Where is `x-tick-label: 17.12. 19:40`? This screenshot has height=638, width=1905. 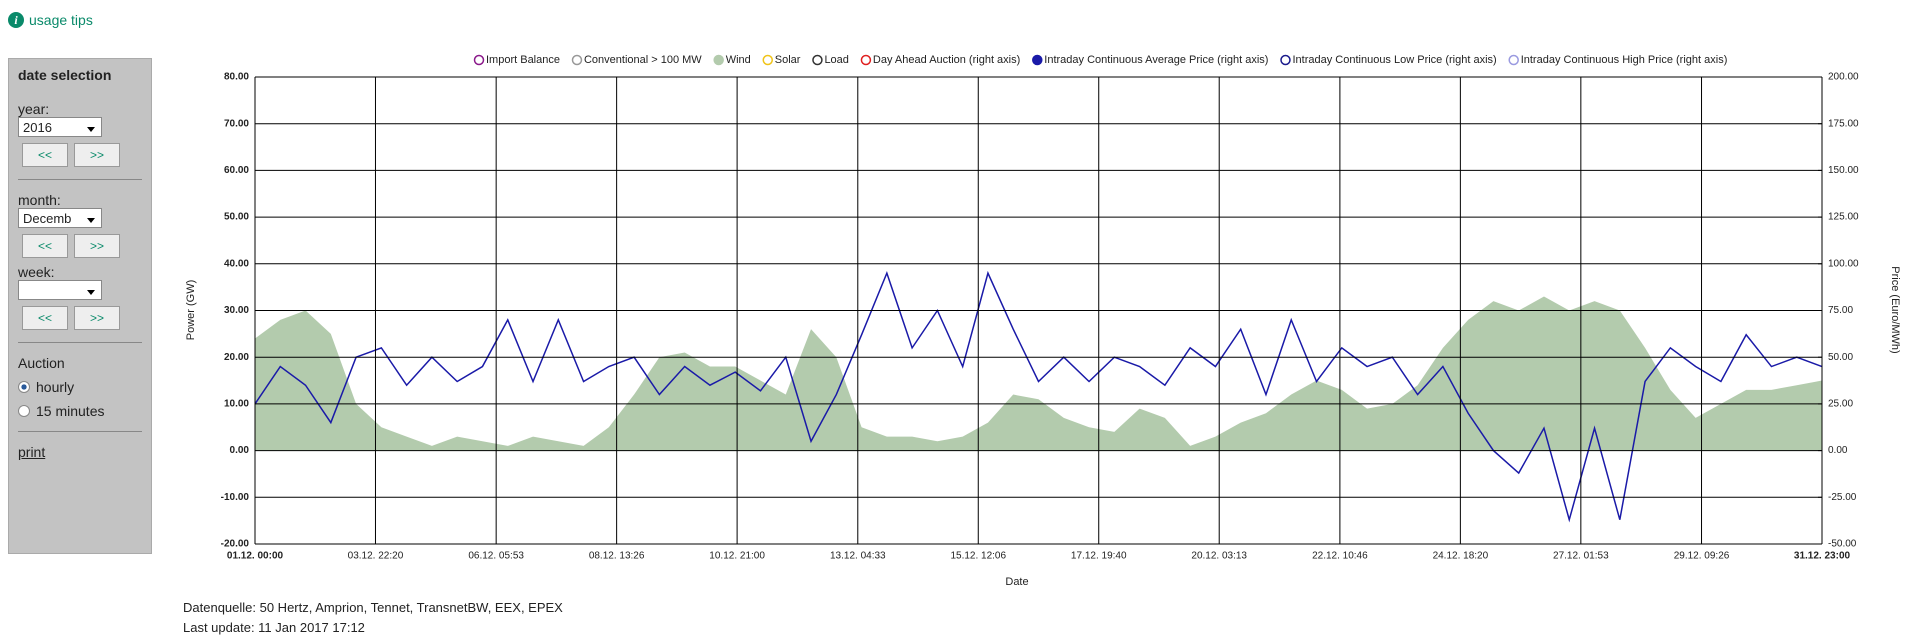 x-tick-label: 17.12. 19:40 is located at coordinates (1099, 556).